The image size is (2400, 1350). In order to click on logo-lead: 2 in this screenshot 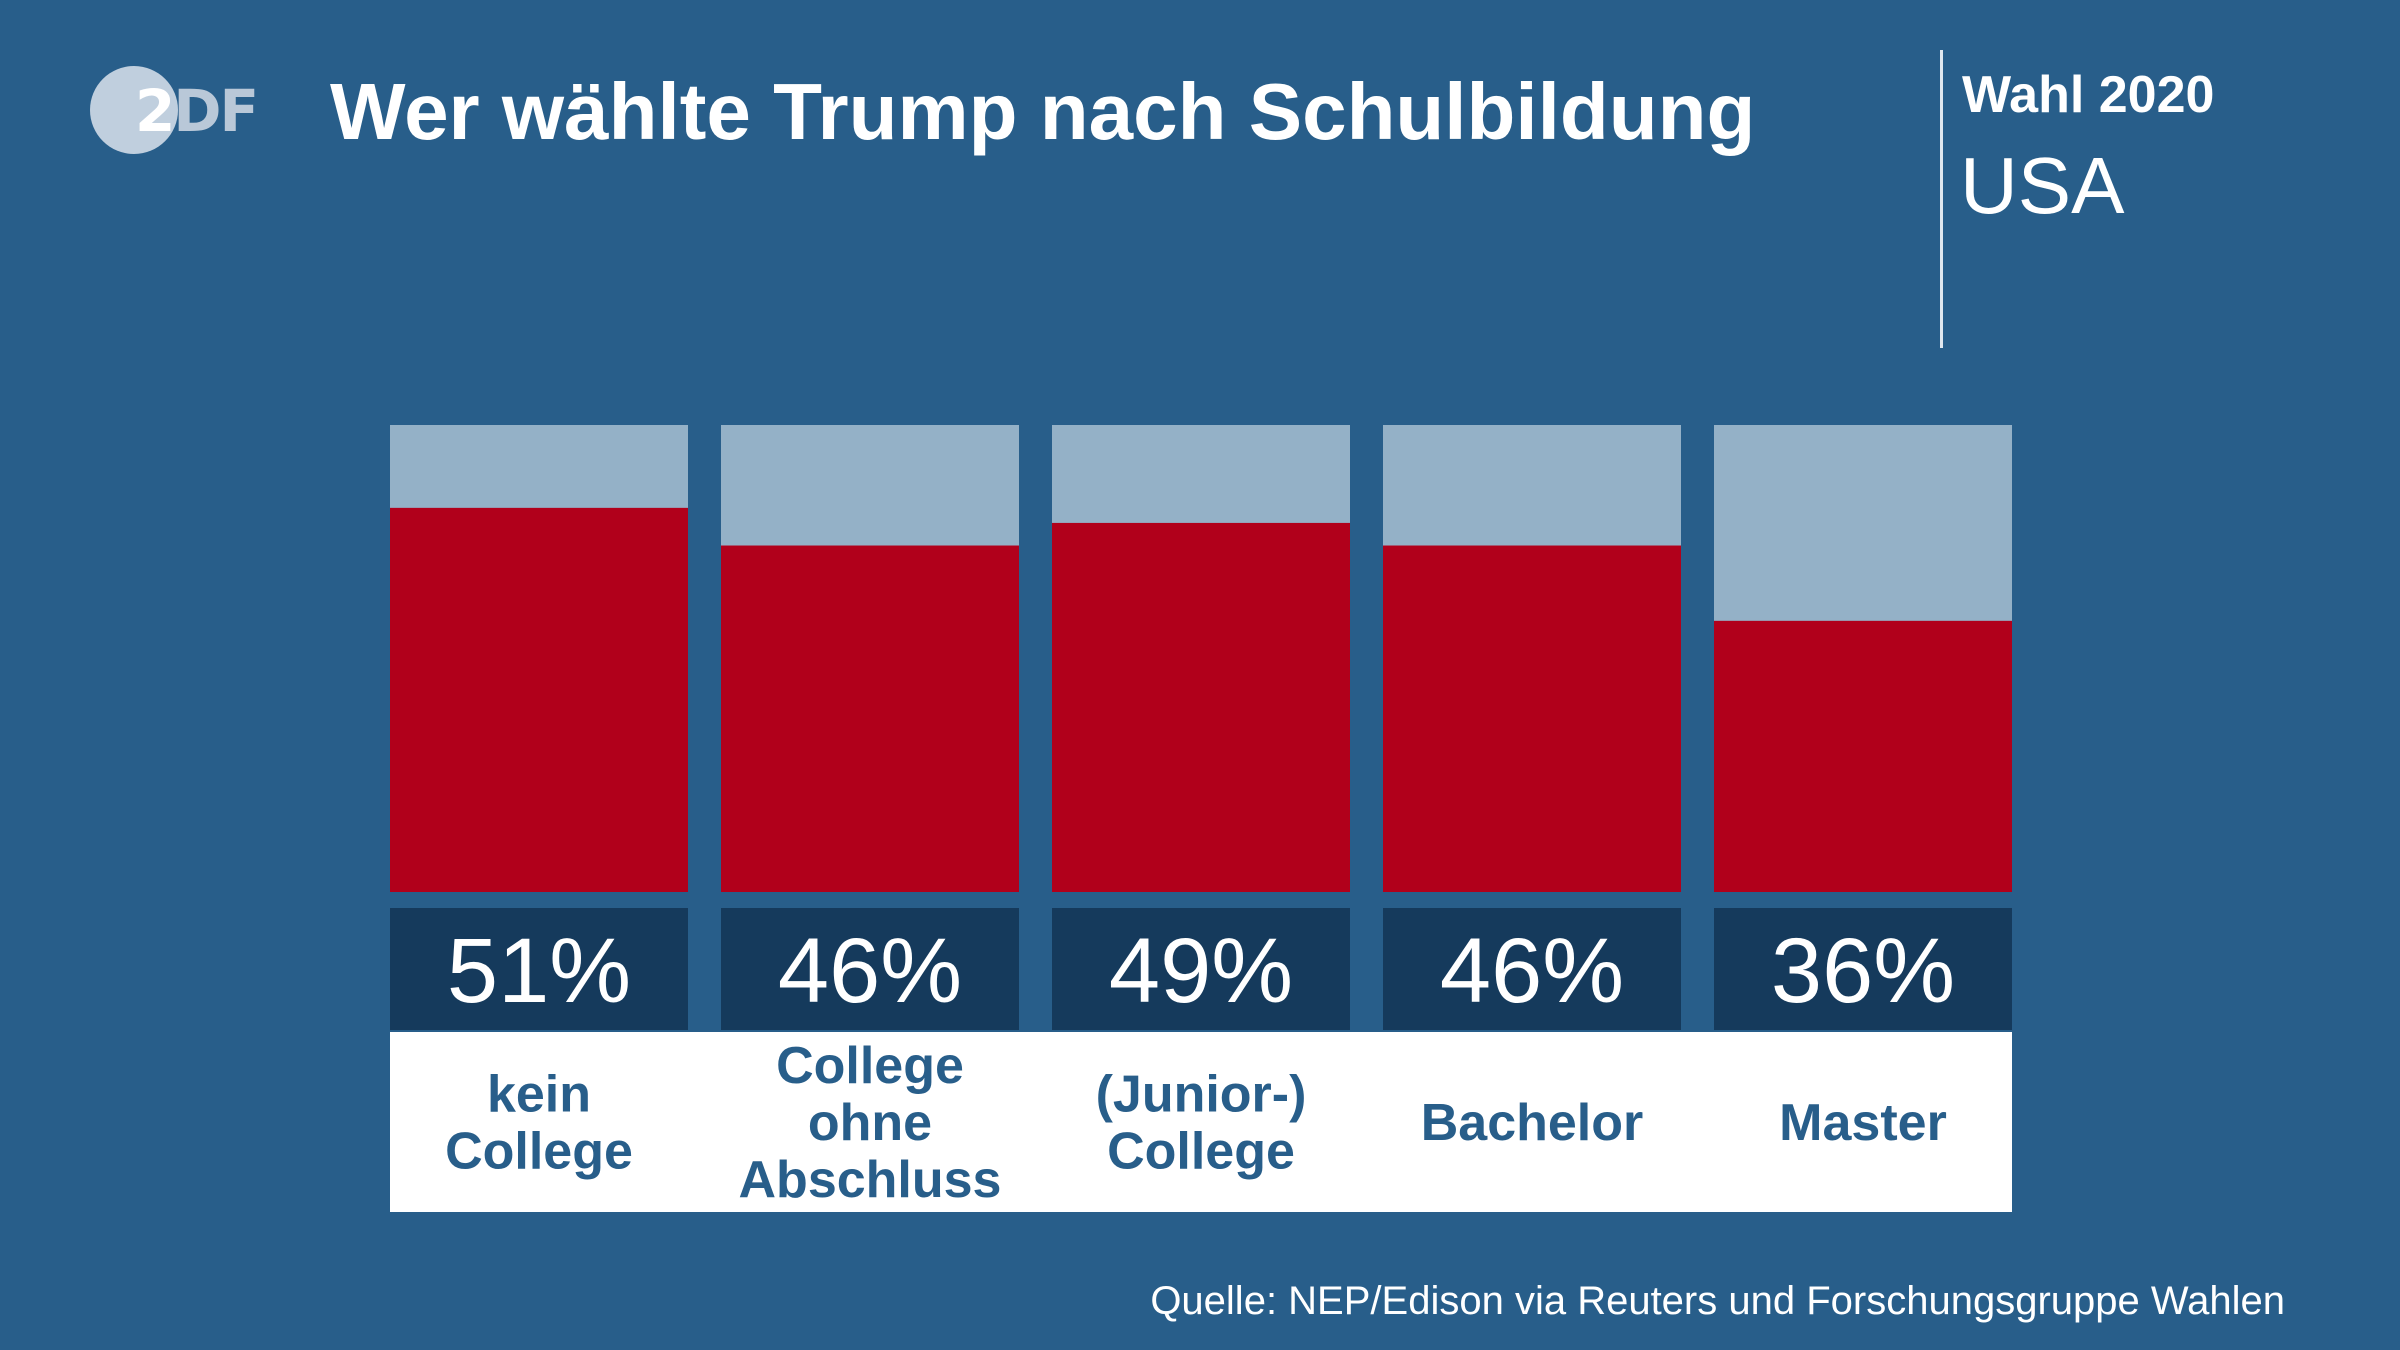, I will do `click(155, 111)`.